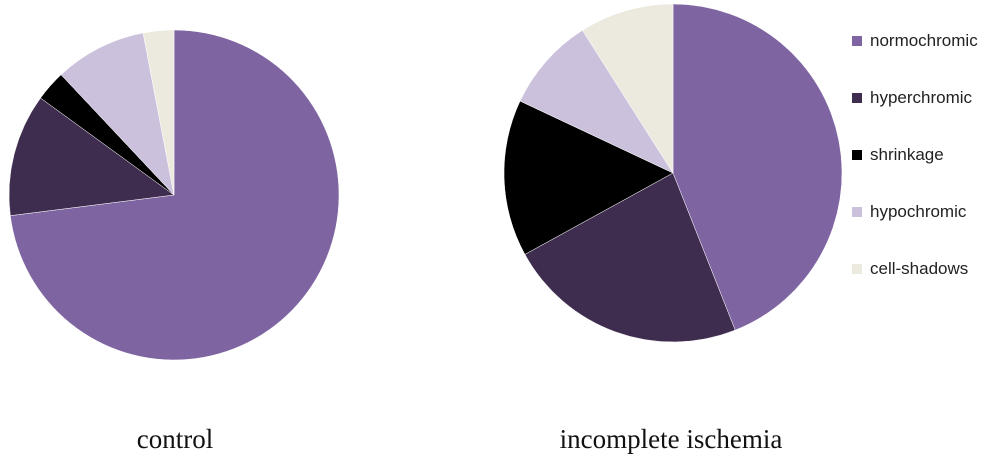 The height and width of the screenshot is (462, 998). I want to click on legend-label: hypochromic, so click(918, 211).